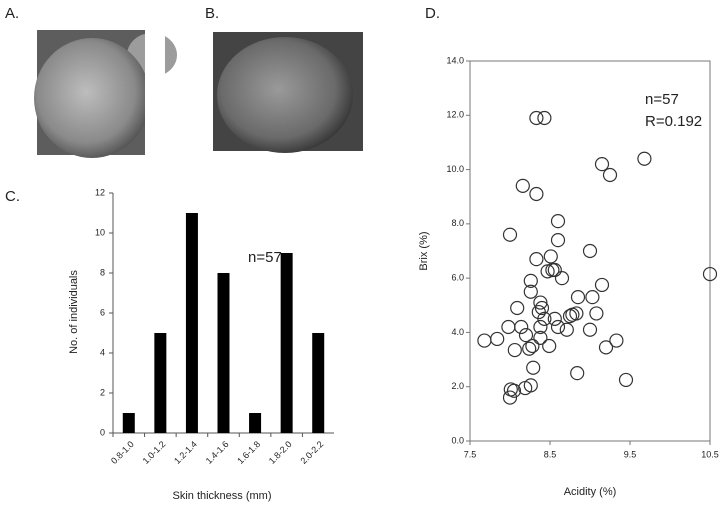 Image resolution: width=724 pixels, height=509 pixels. I want to click on panel-label: D., so click(432, 13).